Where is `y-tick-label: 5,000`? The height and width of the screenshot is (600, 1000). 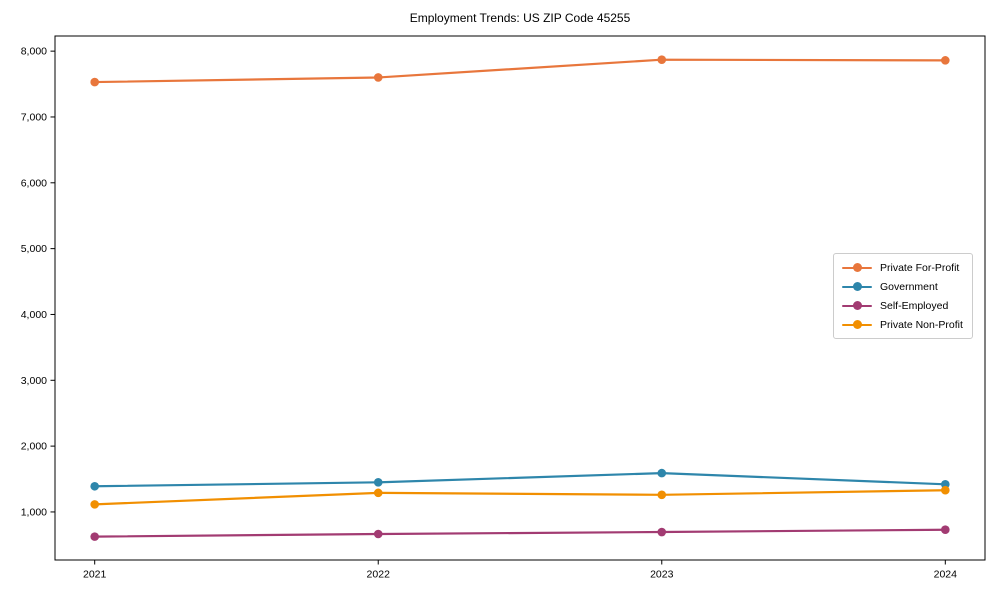
y-tick-label: 5,000 is located at coordinates (34, 249).